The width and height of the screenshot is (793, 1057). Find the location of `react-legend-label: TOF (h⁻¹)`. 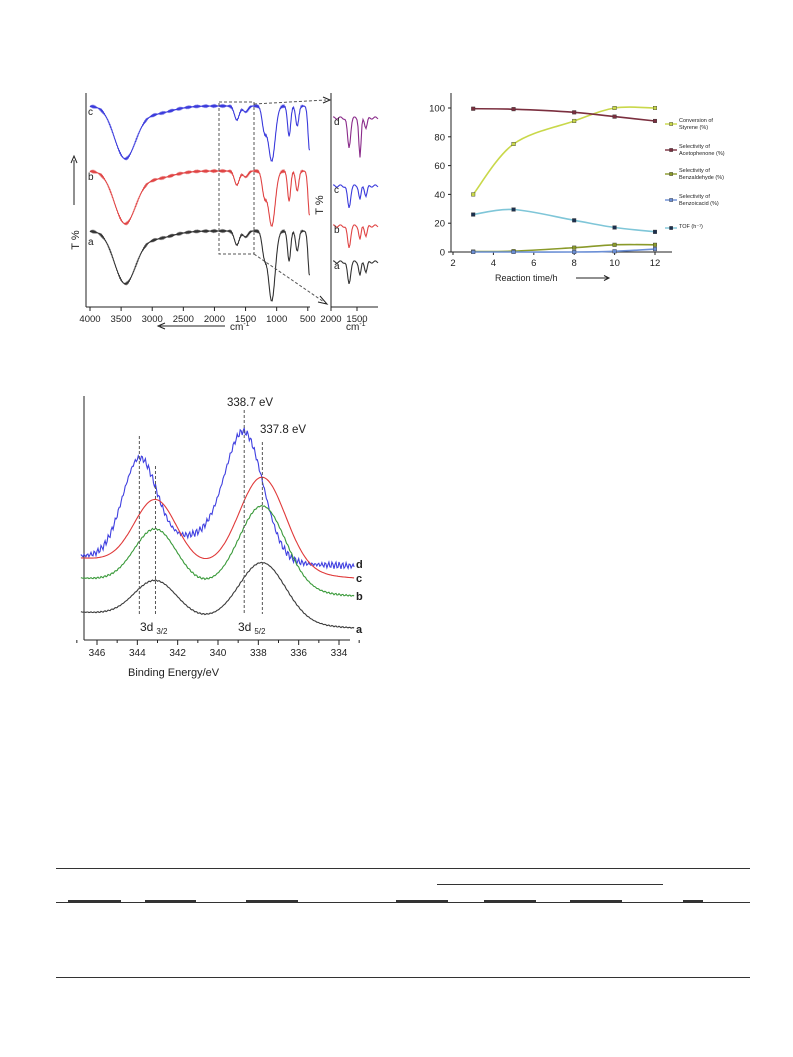

react-legend-label: TOF (h⁻¹) is located at coordinates (691, 227).